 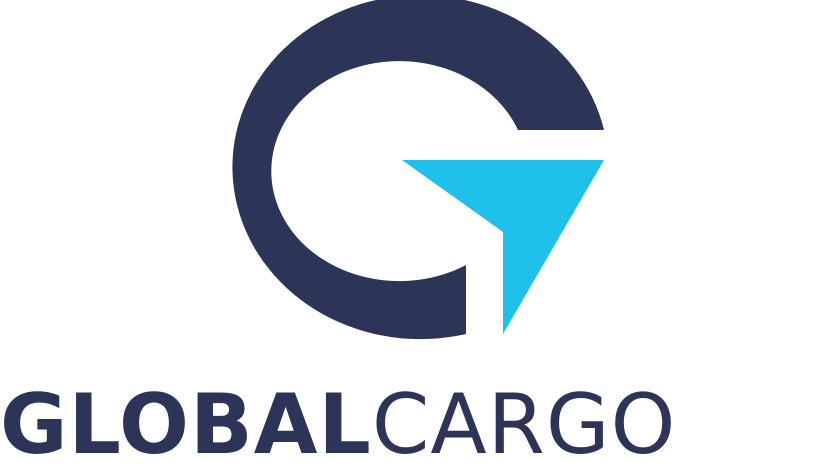 What do you see at coordinates (186, 424) in the screenshot?
I see `wordmark-global: GLOBAL` at bounding box center [186, 424].